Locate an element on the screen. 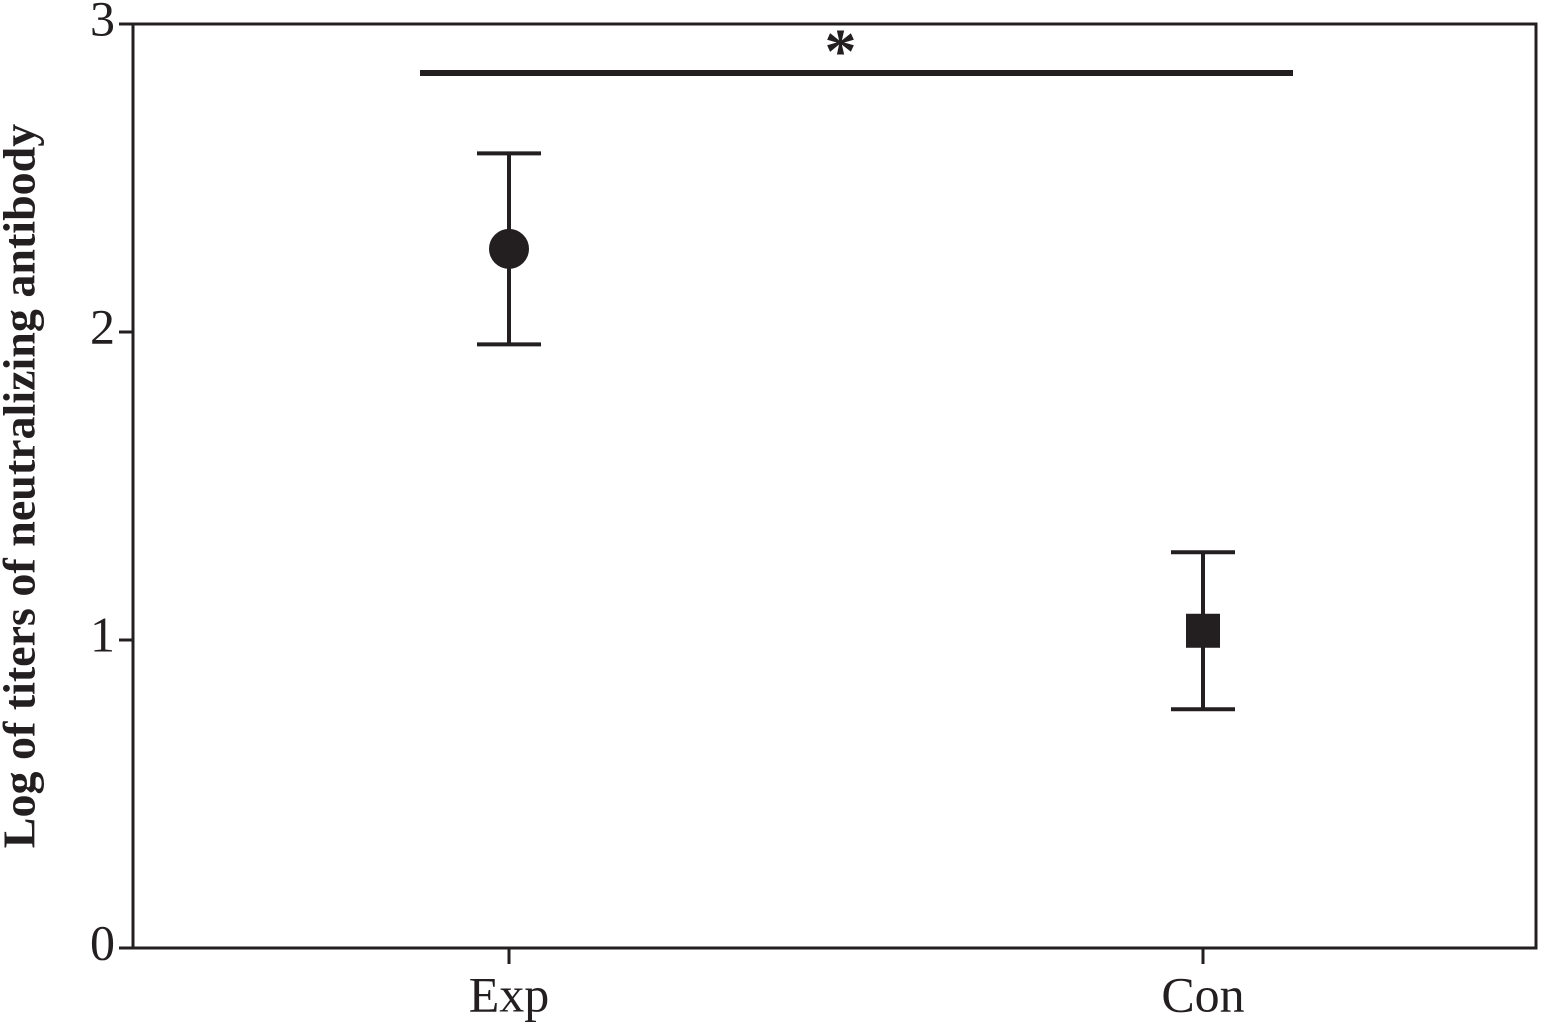  y-tick-label: 3 is located at coordinates (102, 23).